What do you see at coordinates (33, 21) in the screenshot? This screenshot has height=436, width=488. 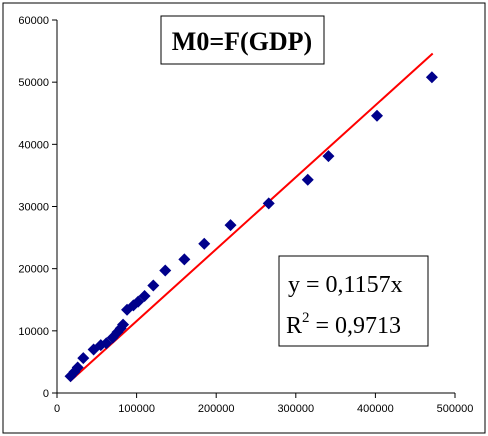 I see `y-tick-label: 60000` at bounding box center [33, 21].